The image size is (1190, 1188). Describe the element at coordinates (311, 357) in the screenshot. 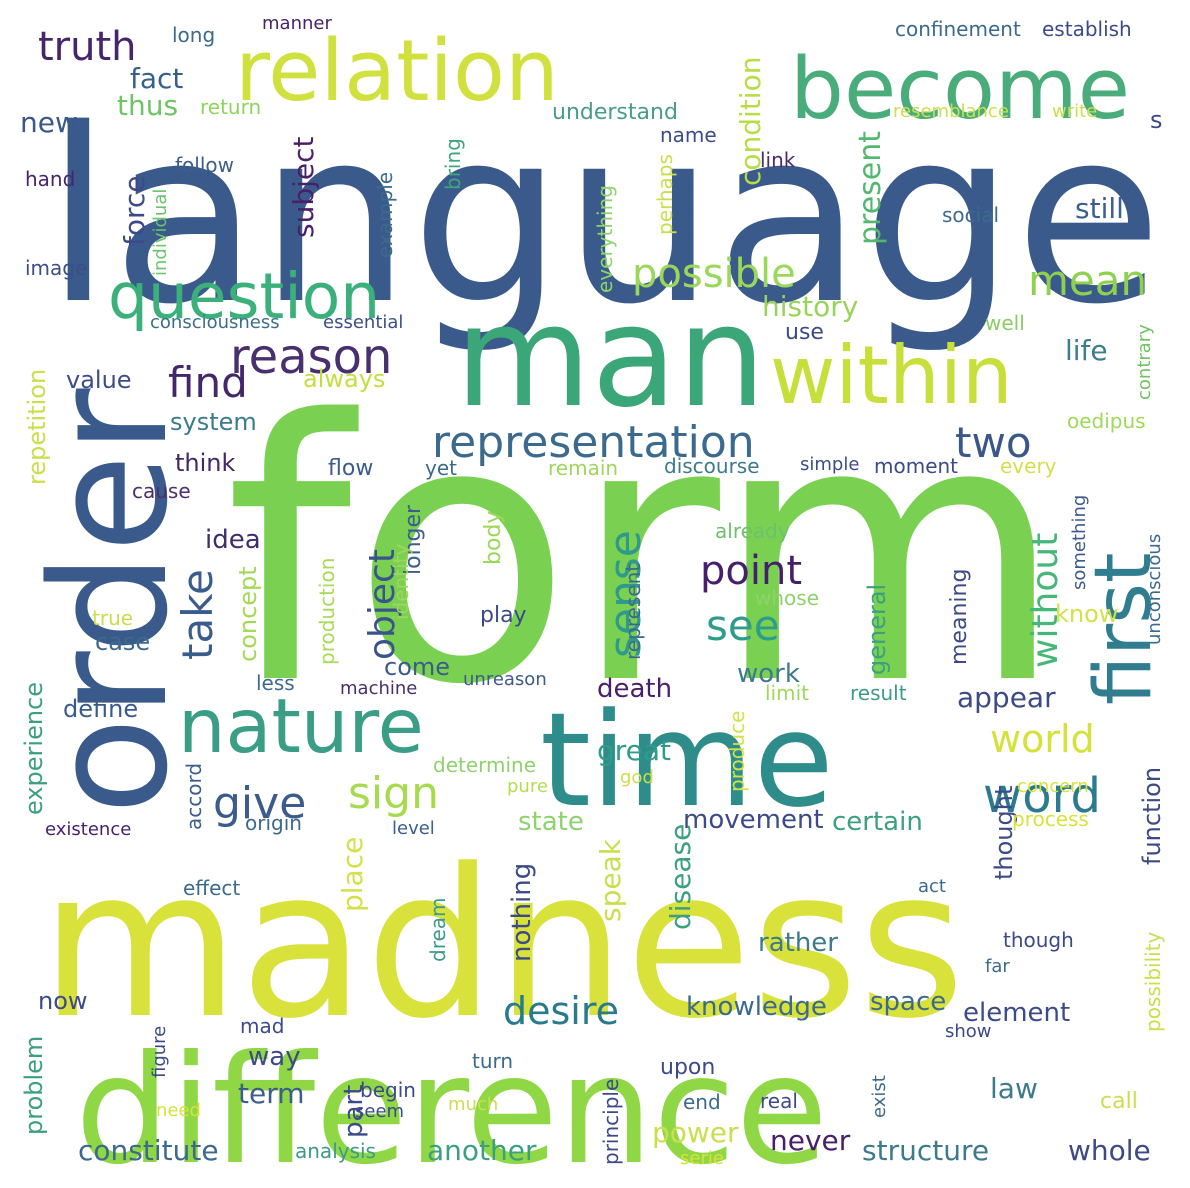

I see `word-reason: reason` at that location.